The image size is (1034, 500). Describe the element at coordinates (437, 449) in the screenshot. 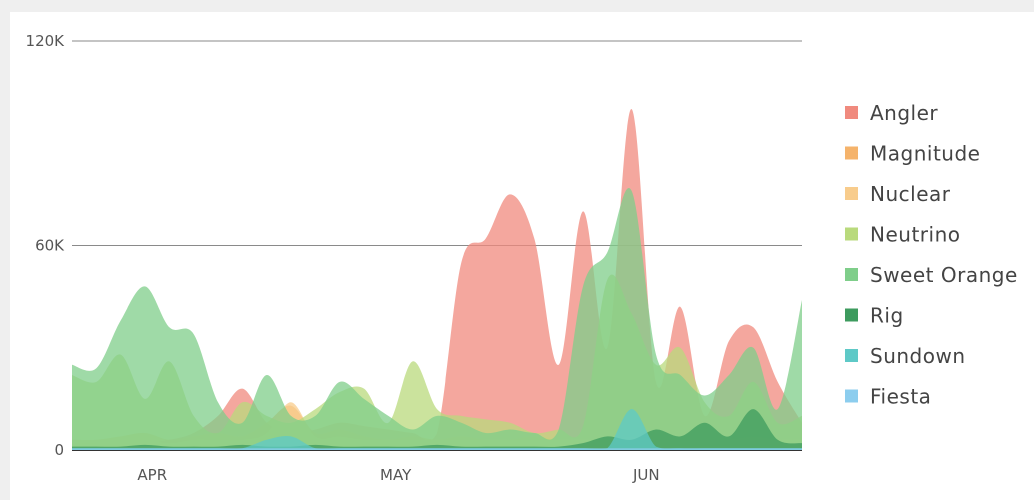

I see `area-fiesta` at that location.